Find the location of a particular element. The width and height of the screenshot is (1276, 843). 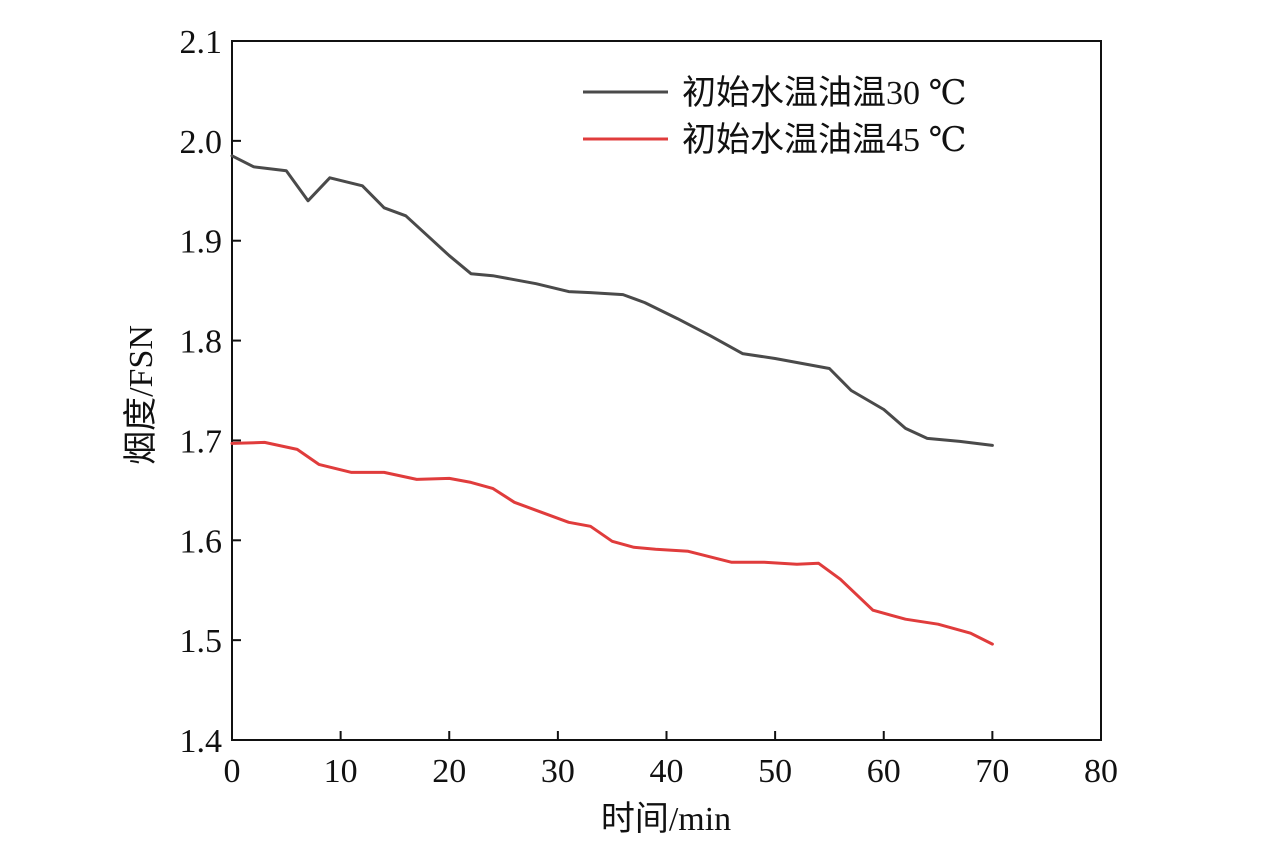

legend: 初始水温油温30 ℃ 初始水温油温45 ℃ is located at coordinates (775, 116).